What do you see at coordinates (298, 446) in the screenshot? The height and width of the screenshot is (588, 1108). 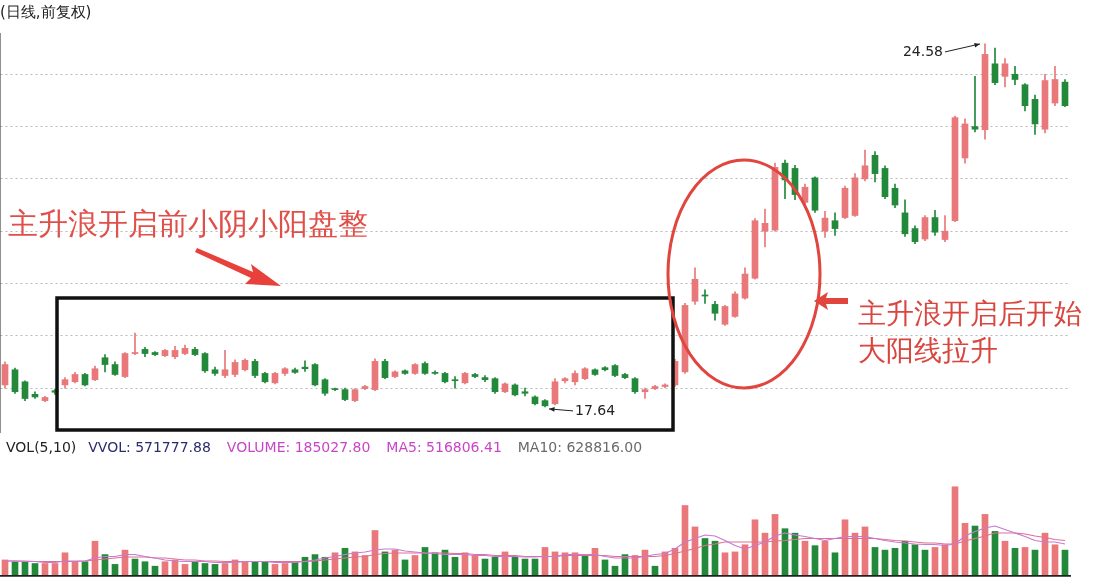 I see `text: VOLUME: 185027.80` at bounding box center [298, 446].